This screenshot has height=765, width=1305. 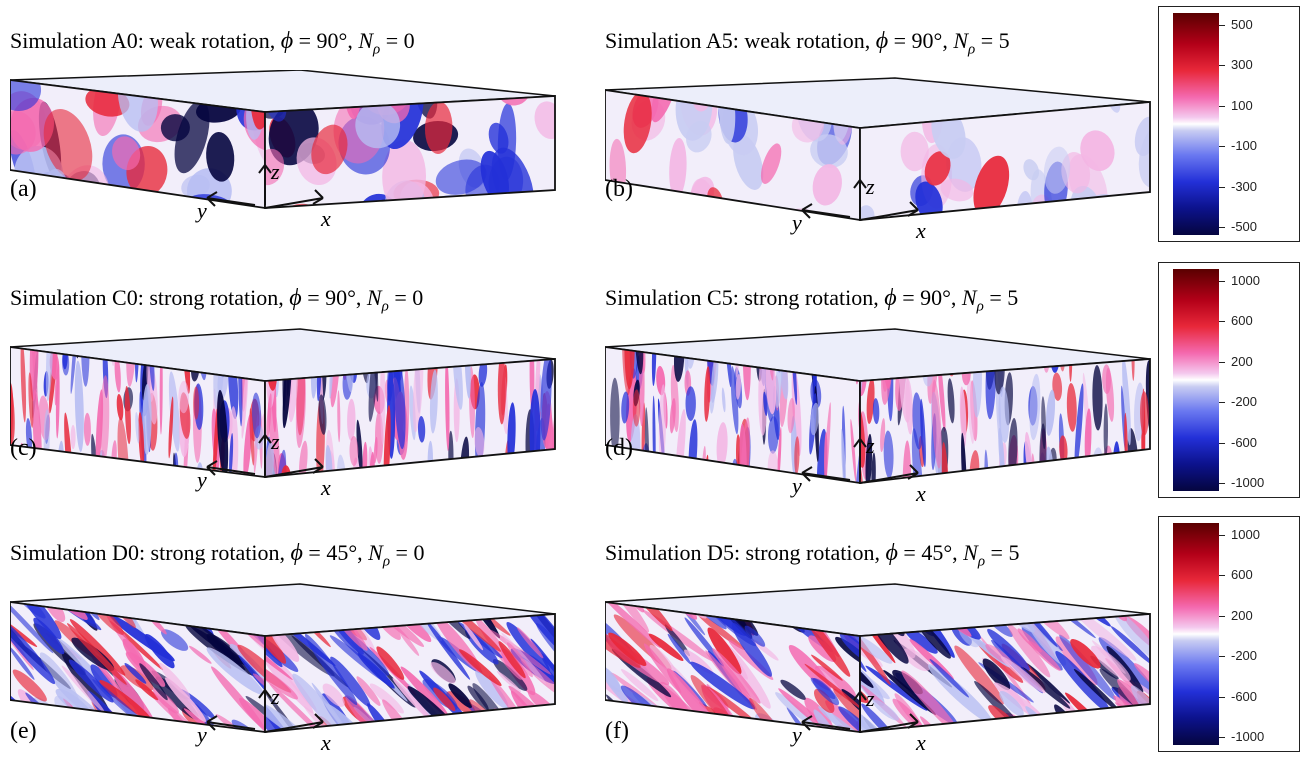 What do you see at coordinates (1242, 105) in the screenshot?
I see `colorbar-tick-label: 100` at bounding box center [1242, 105].